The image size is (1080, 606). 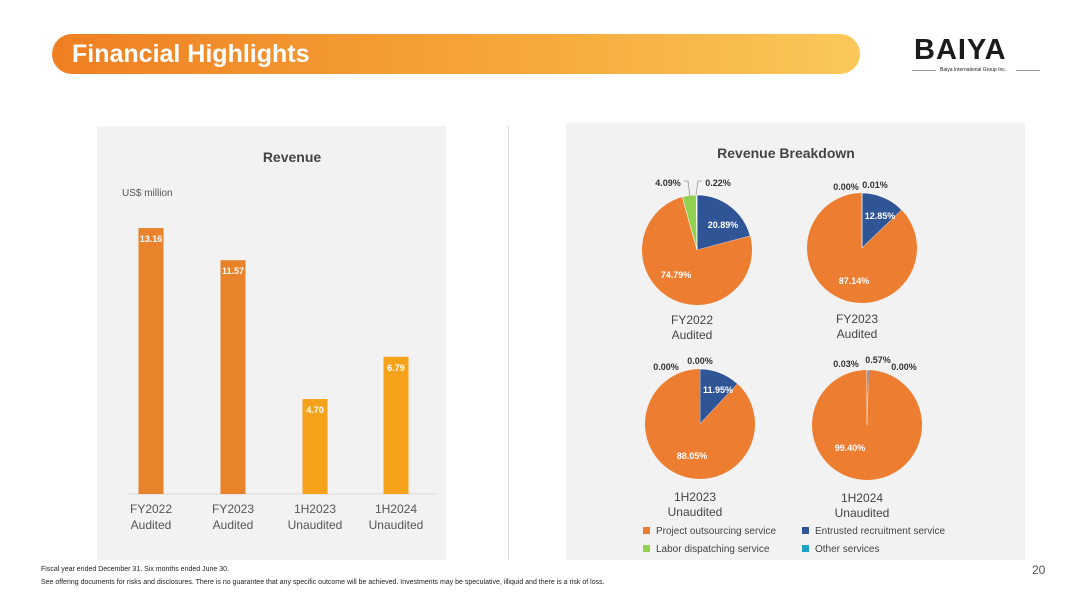 What do you see at coordinates (854, 281) in the screenshot?
I see `pie-FY2023-label-project: 87.14%` at bounding box center [854, 281].